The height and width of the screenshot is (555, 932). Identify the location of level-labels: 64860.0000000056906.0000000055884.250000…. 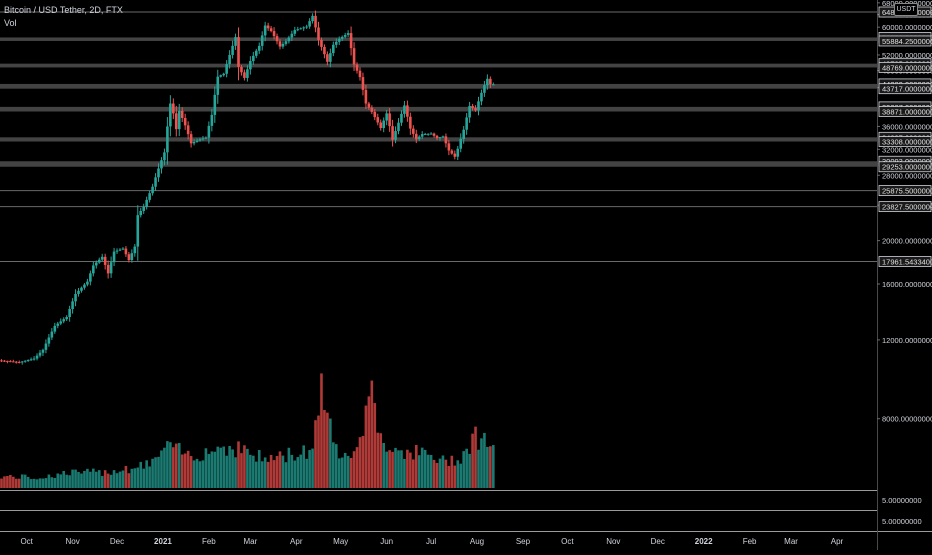
(905, 136).